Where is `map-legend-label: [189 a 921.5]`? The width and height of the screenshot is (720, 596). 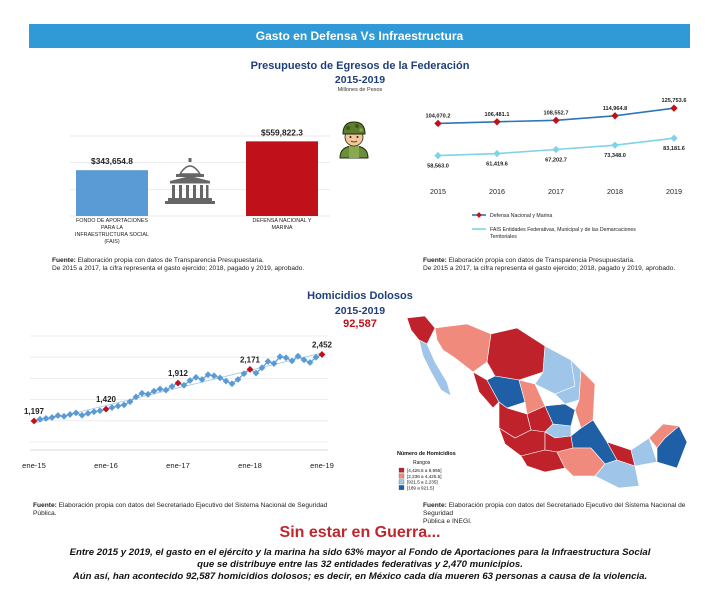
map-legend-label: [189 a 921.5] is located at coordinates (420, 487).